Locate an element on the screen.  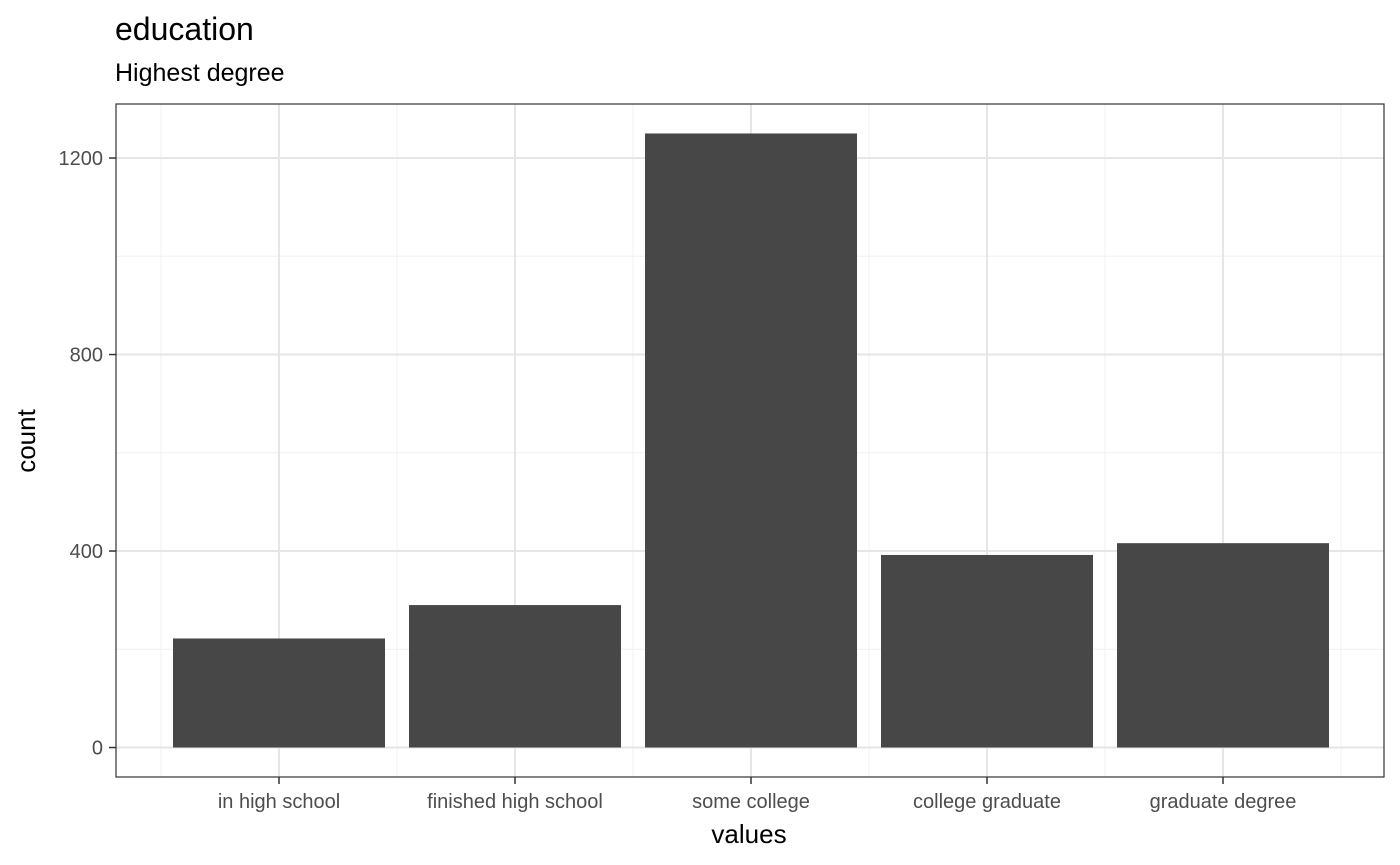
x-tick-label: college graduate is located at coordinates (987, 802).